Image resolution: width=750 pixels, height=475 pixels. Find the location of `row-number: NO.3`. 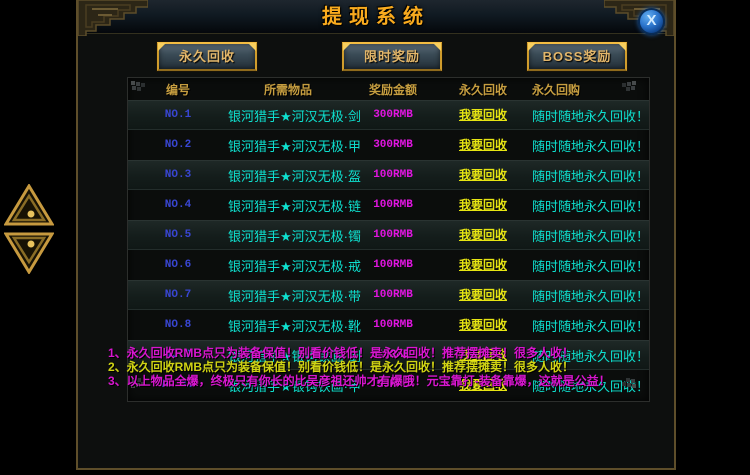

row-number: NO.3 is located at coordinates (178, 175).